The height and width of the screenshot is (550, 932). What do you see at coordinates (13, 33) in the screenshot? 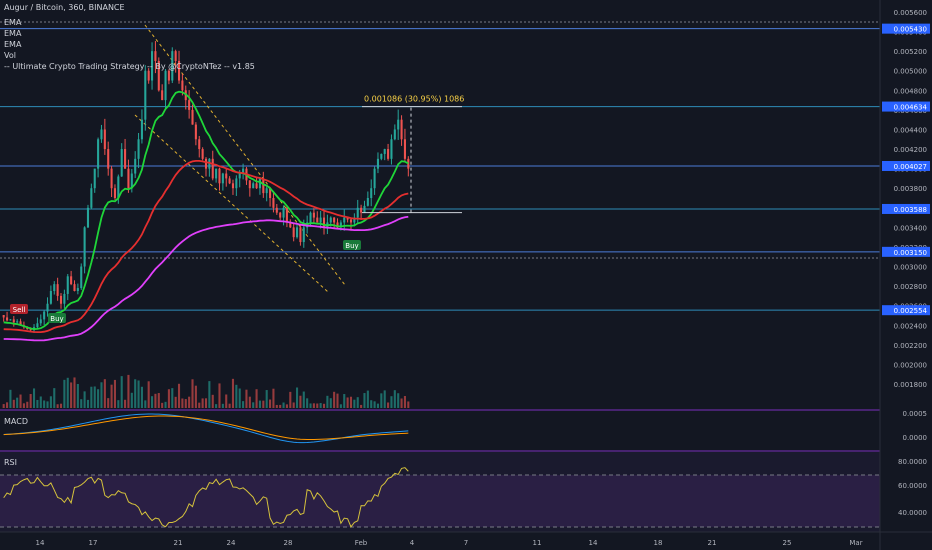
I see `ema-legend-2: EMA` at bounding box center [13, 33].